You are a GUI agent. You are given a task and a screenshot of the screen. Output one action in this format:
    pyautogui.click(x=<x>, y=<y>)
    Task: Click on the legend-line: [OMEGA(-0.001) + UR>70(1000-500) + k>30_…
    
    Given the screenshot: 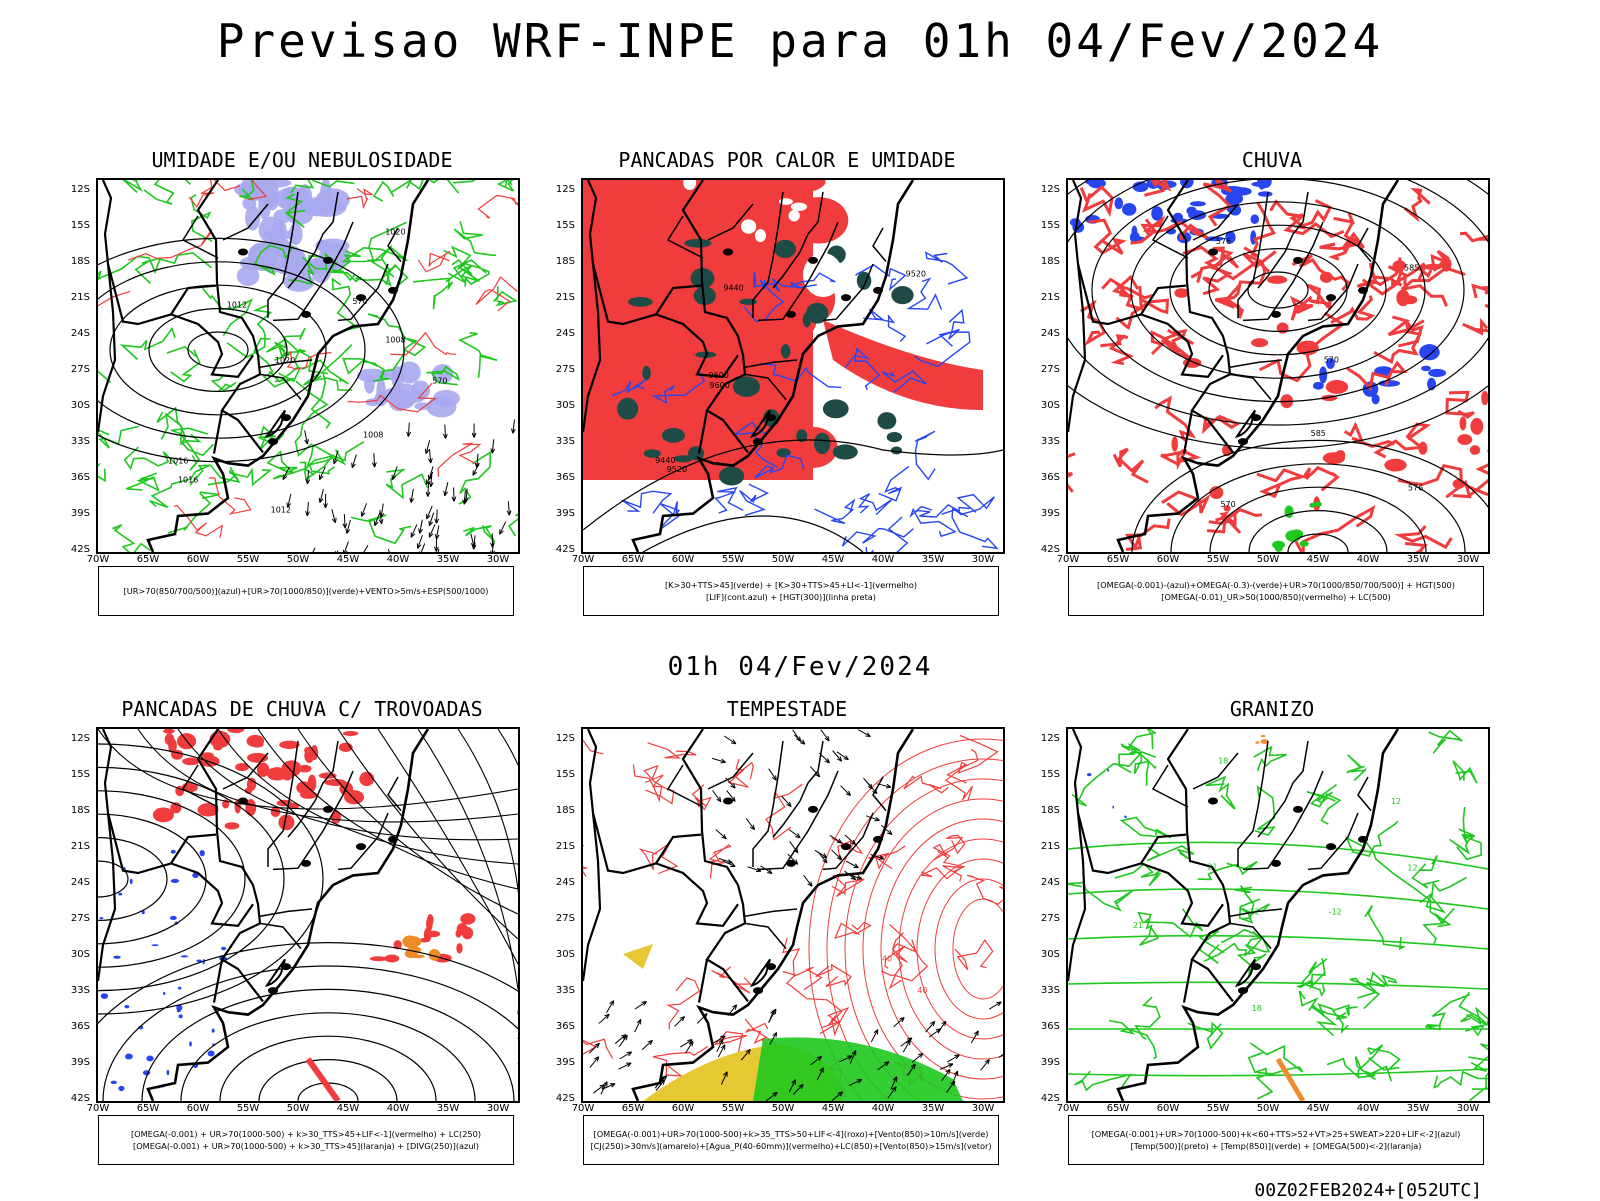 What is the action you would take?
    pyautogui.click(x=306, y=1146)
    